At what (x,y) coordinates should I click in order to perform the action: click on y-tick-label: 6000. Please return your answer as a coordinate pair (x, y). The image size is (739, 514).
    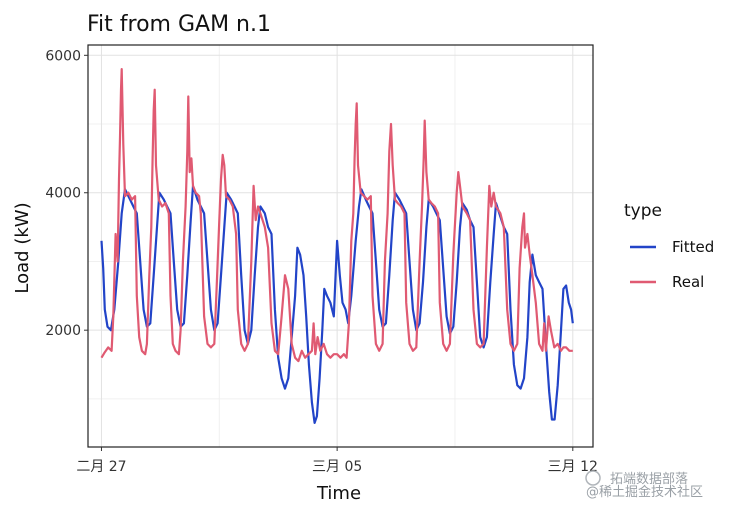
    Looking at the image, I should click on (63, 56).